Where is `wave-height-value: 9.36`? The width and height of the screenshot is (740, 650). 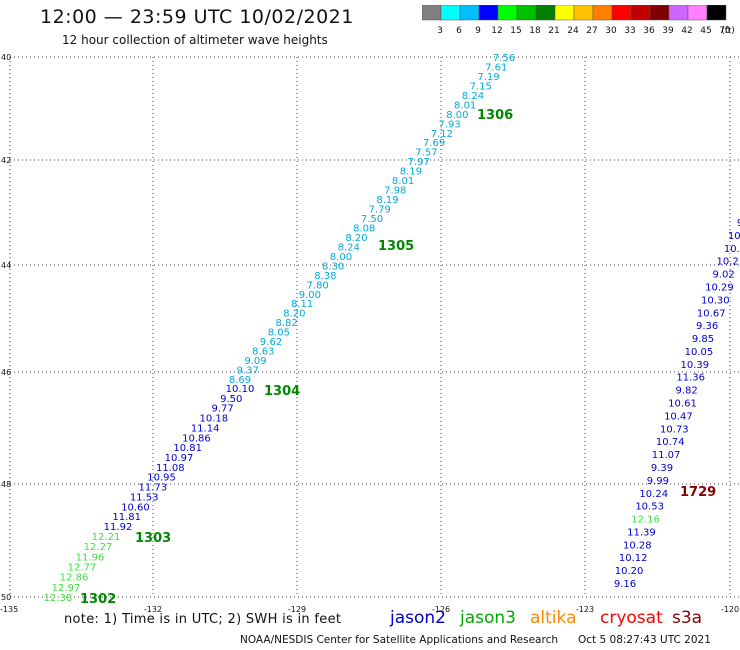
wave-height-value: 9.36 is located at coordinates (707, 326).